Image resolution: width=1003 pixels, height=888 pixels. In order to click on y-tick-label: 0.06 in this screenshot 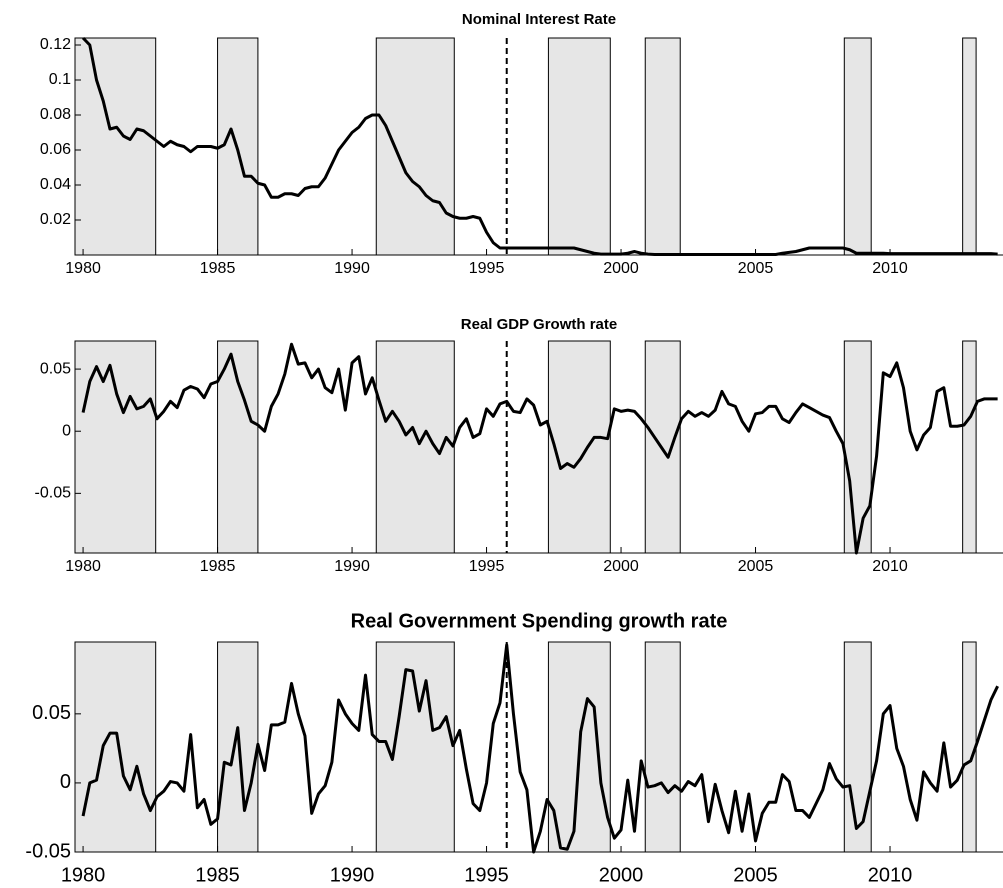, I will do `click(55, 149)`.